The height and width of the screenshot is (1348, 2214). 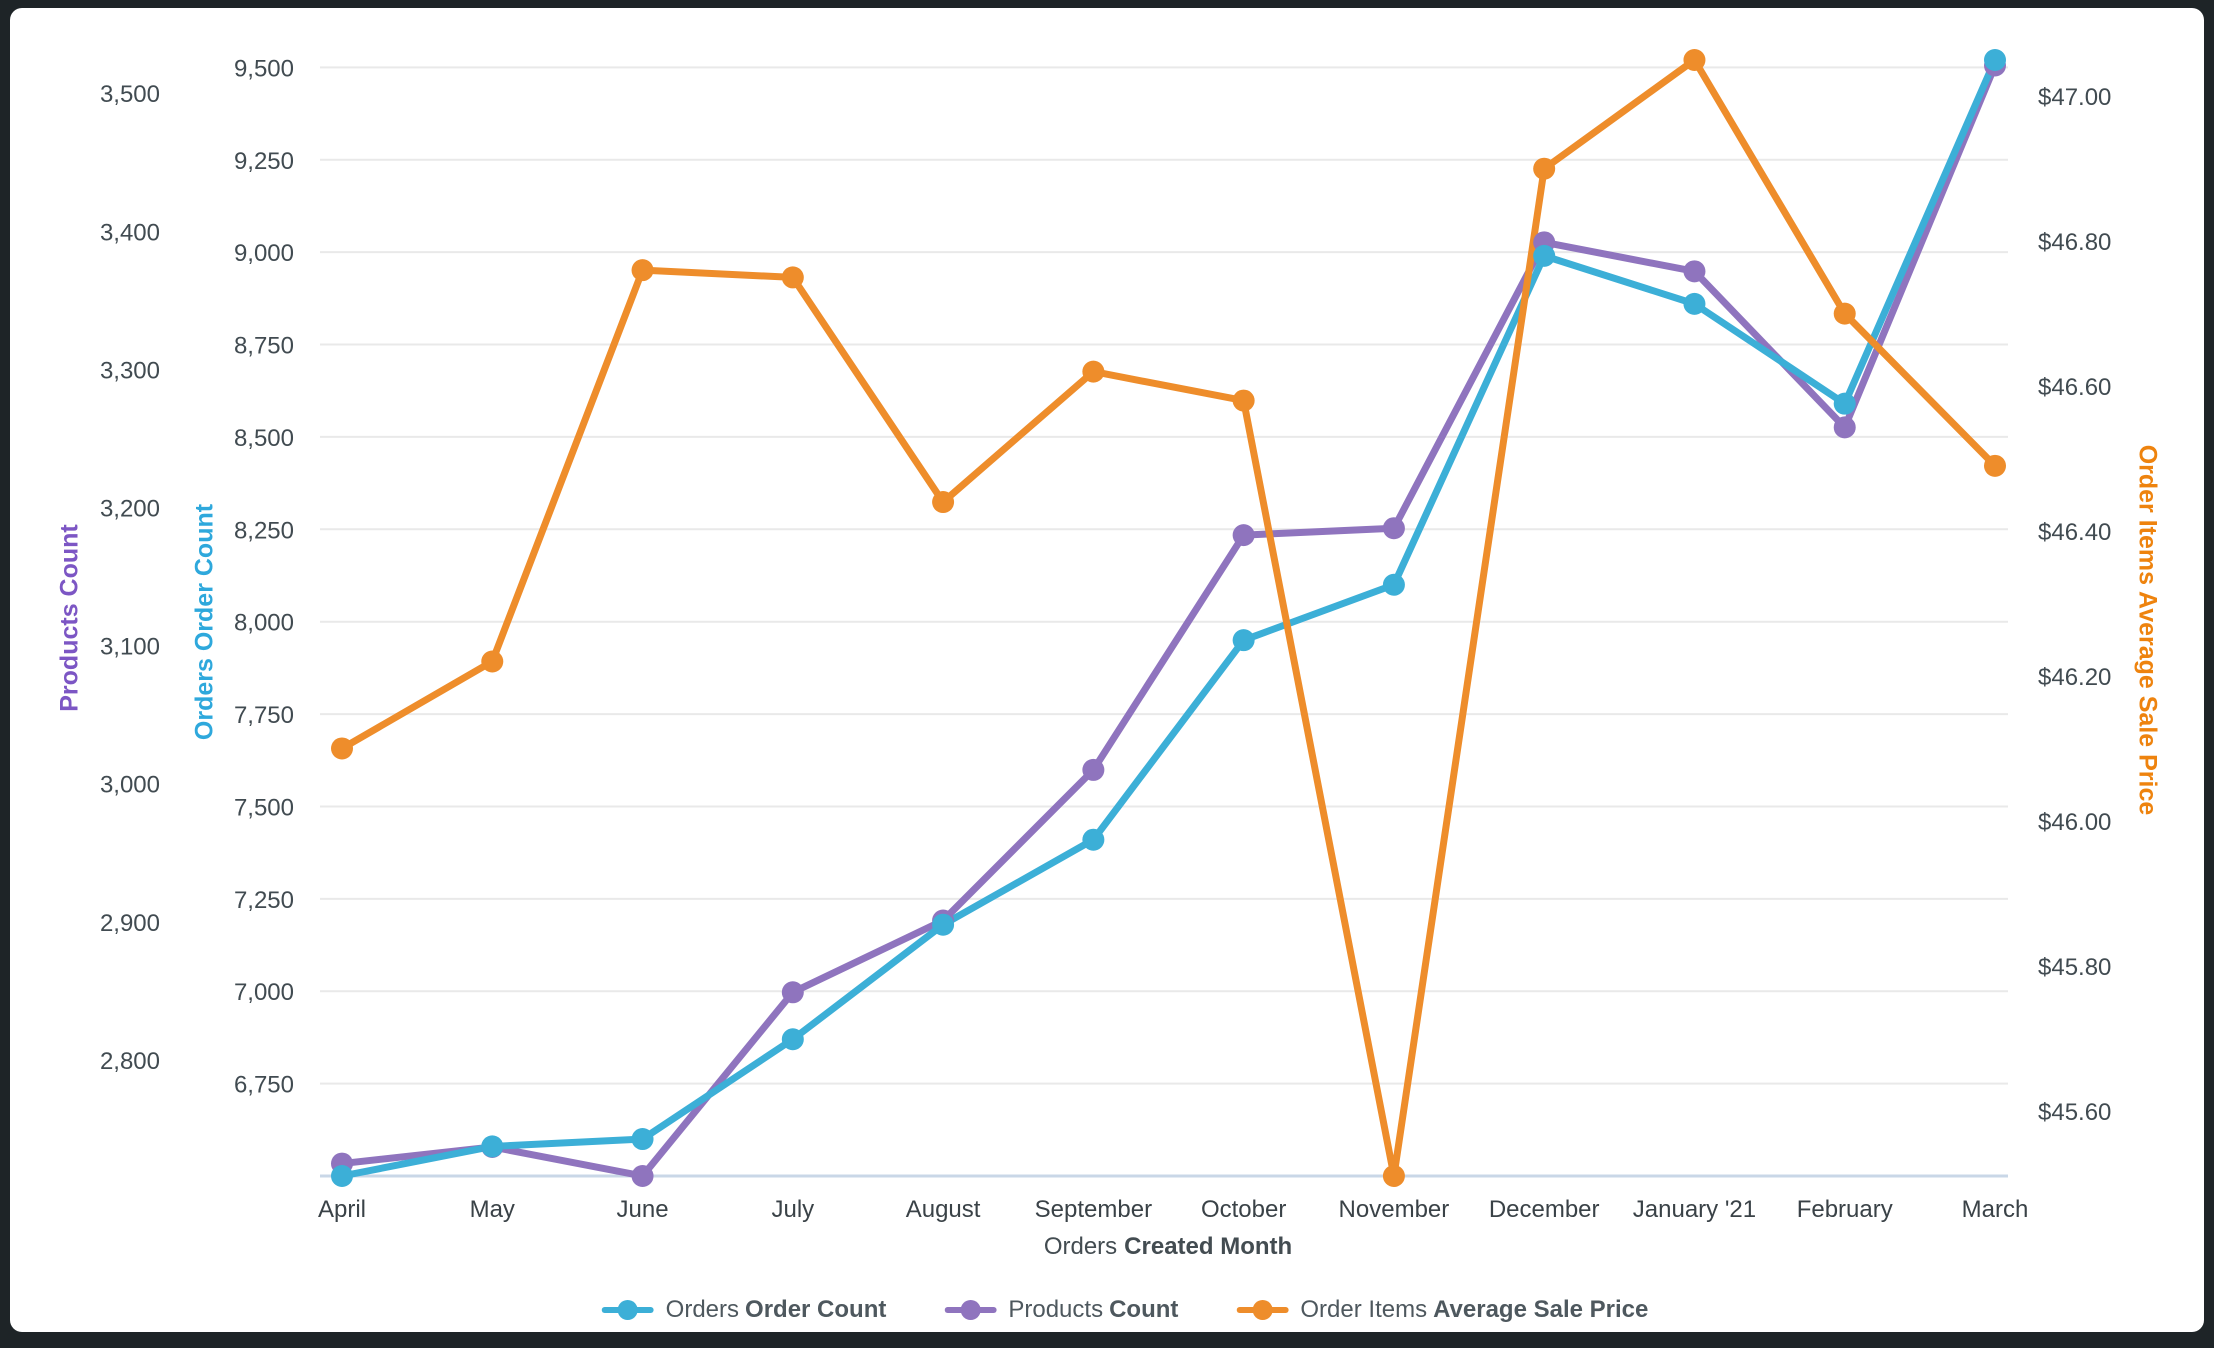 What do you see at coordinates (2074, 387) in the screenshot?
I see `y-axis-tick-label-price: $46.60` at bounding box center [2074, 387].